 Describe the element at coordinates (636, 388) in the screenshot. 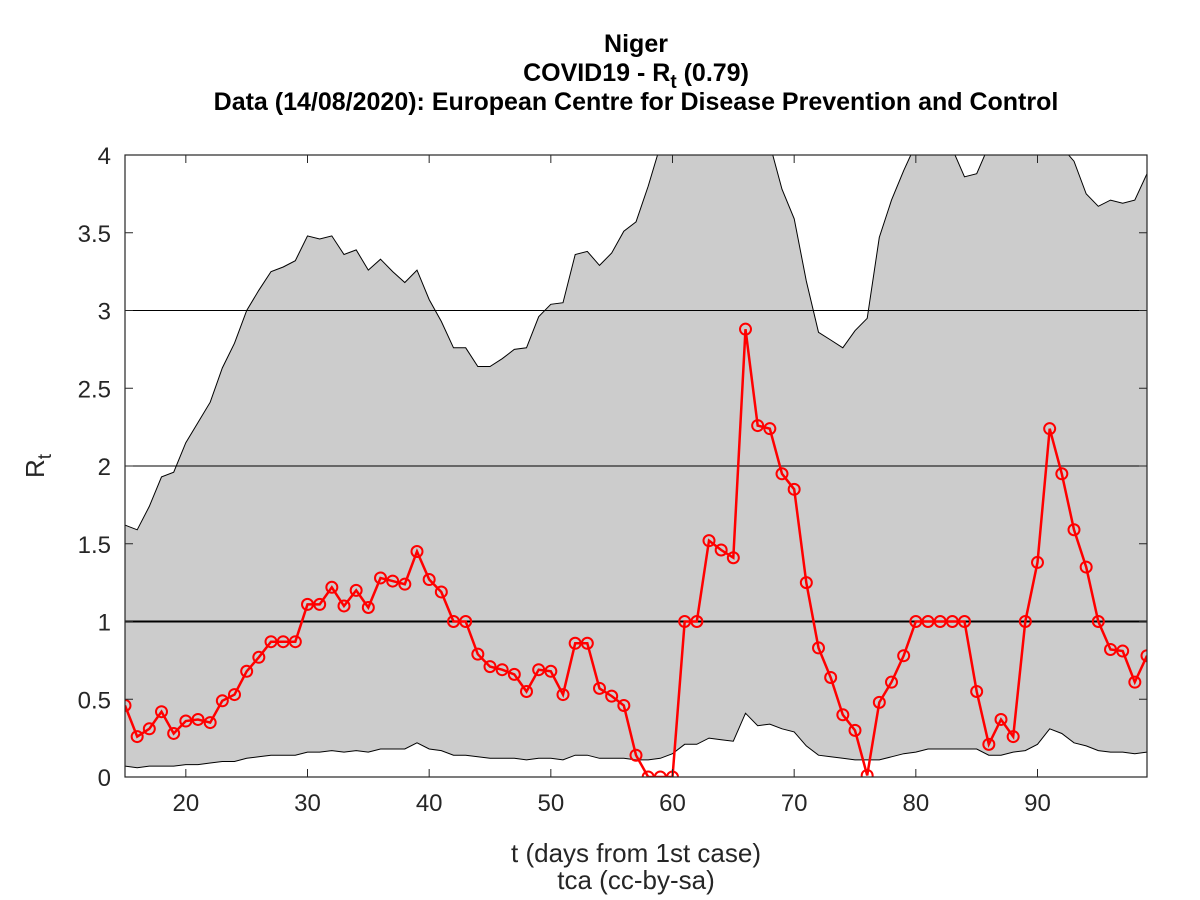

I see `gridlines` at that location.